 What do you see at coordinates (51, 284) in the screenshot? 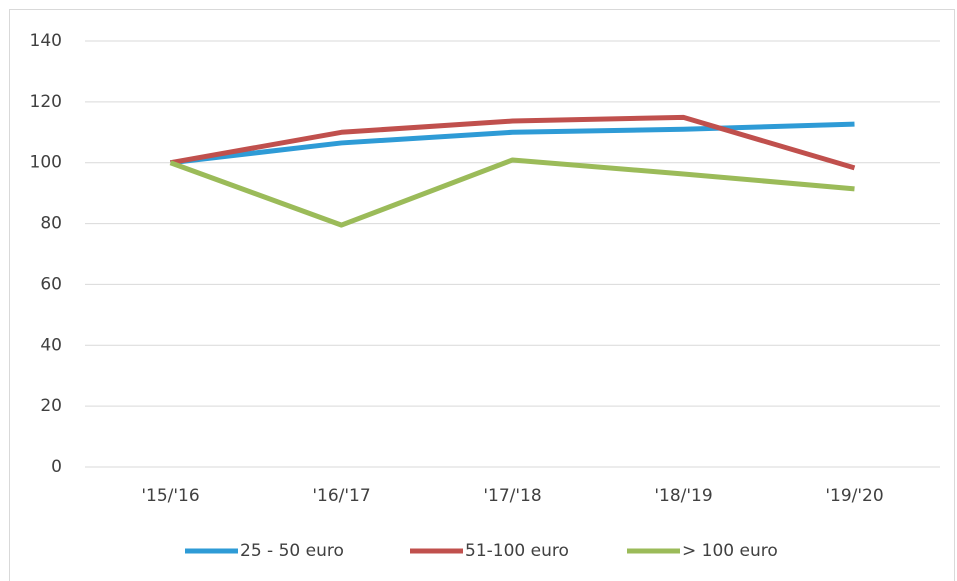
I see `y-tick-label: 60` at bounding box center [51, 284].